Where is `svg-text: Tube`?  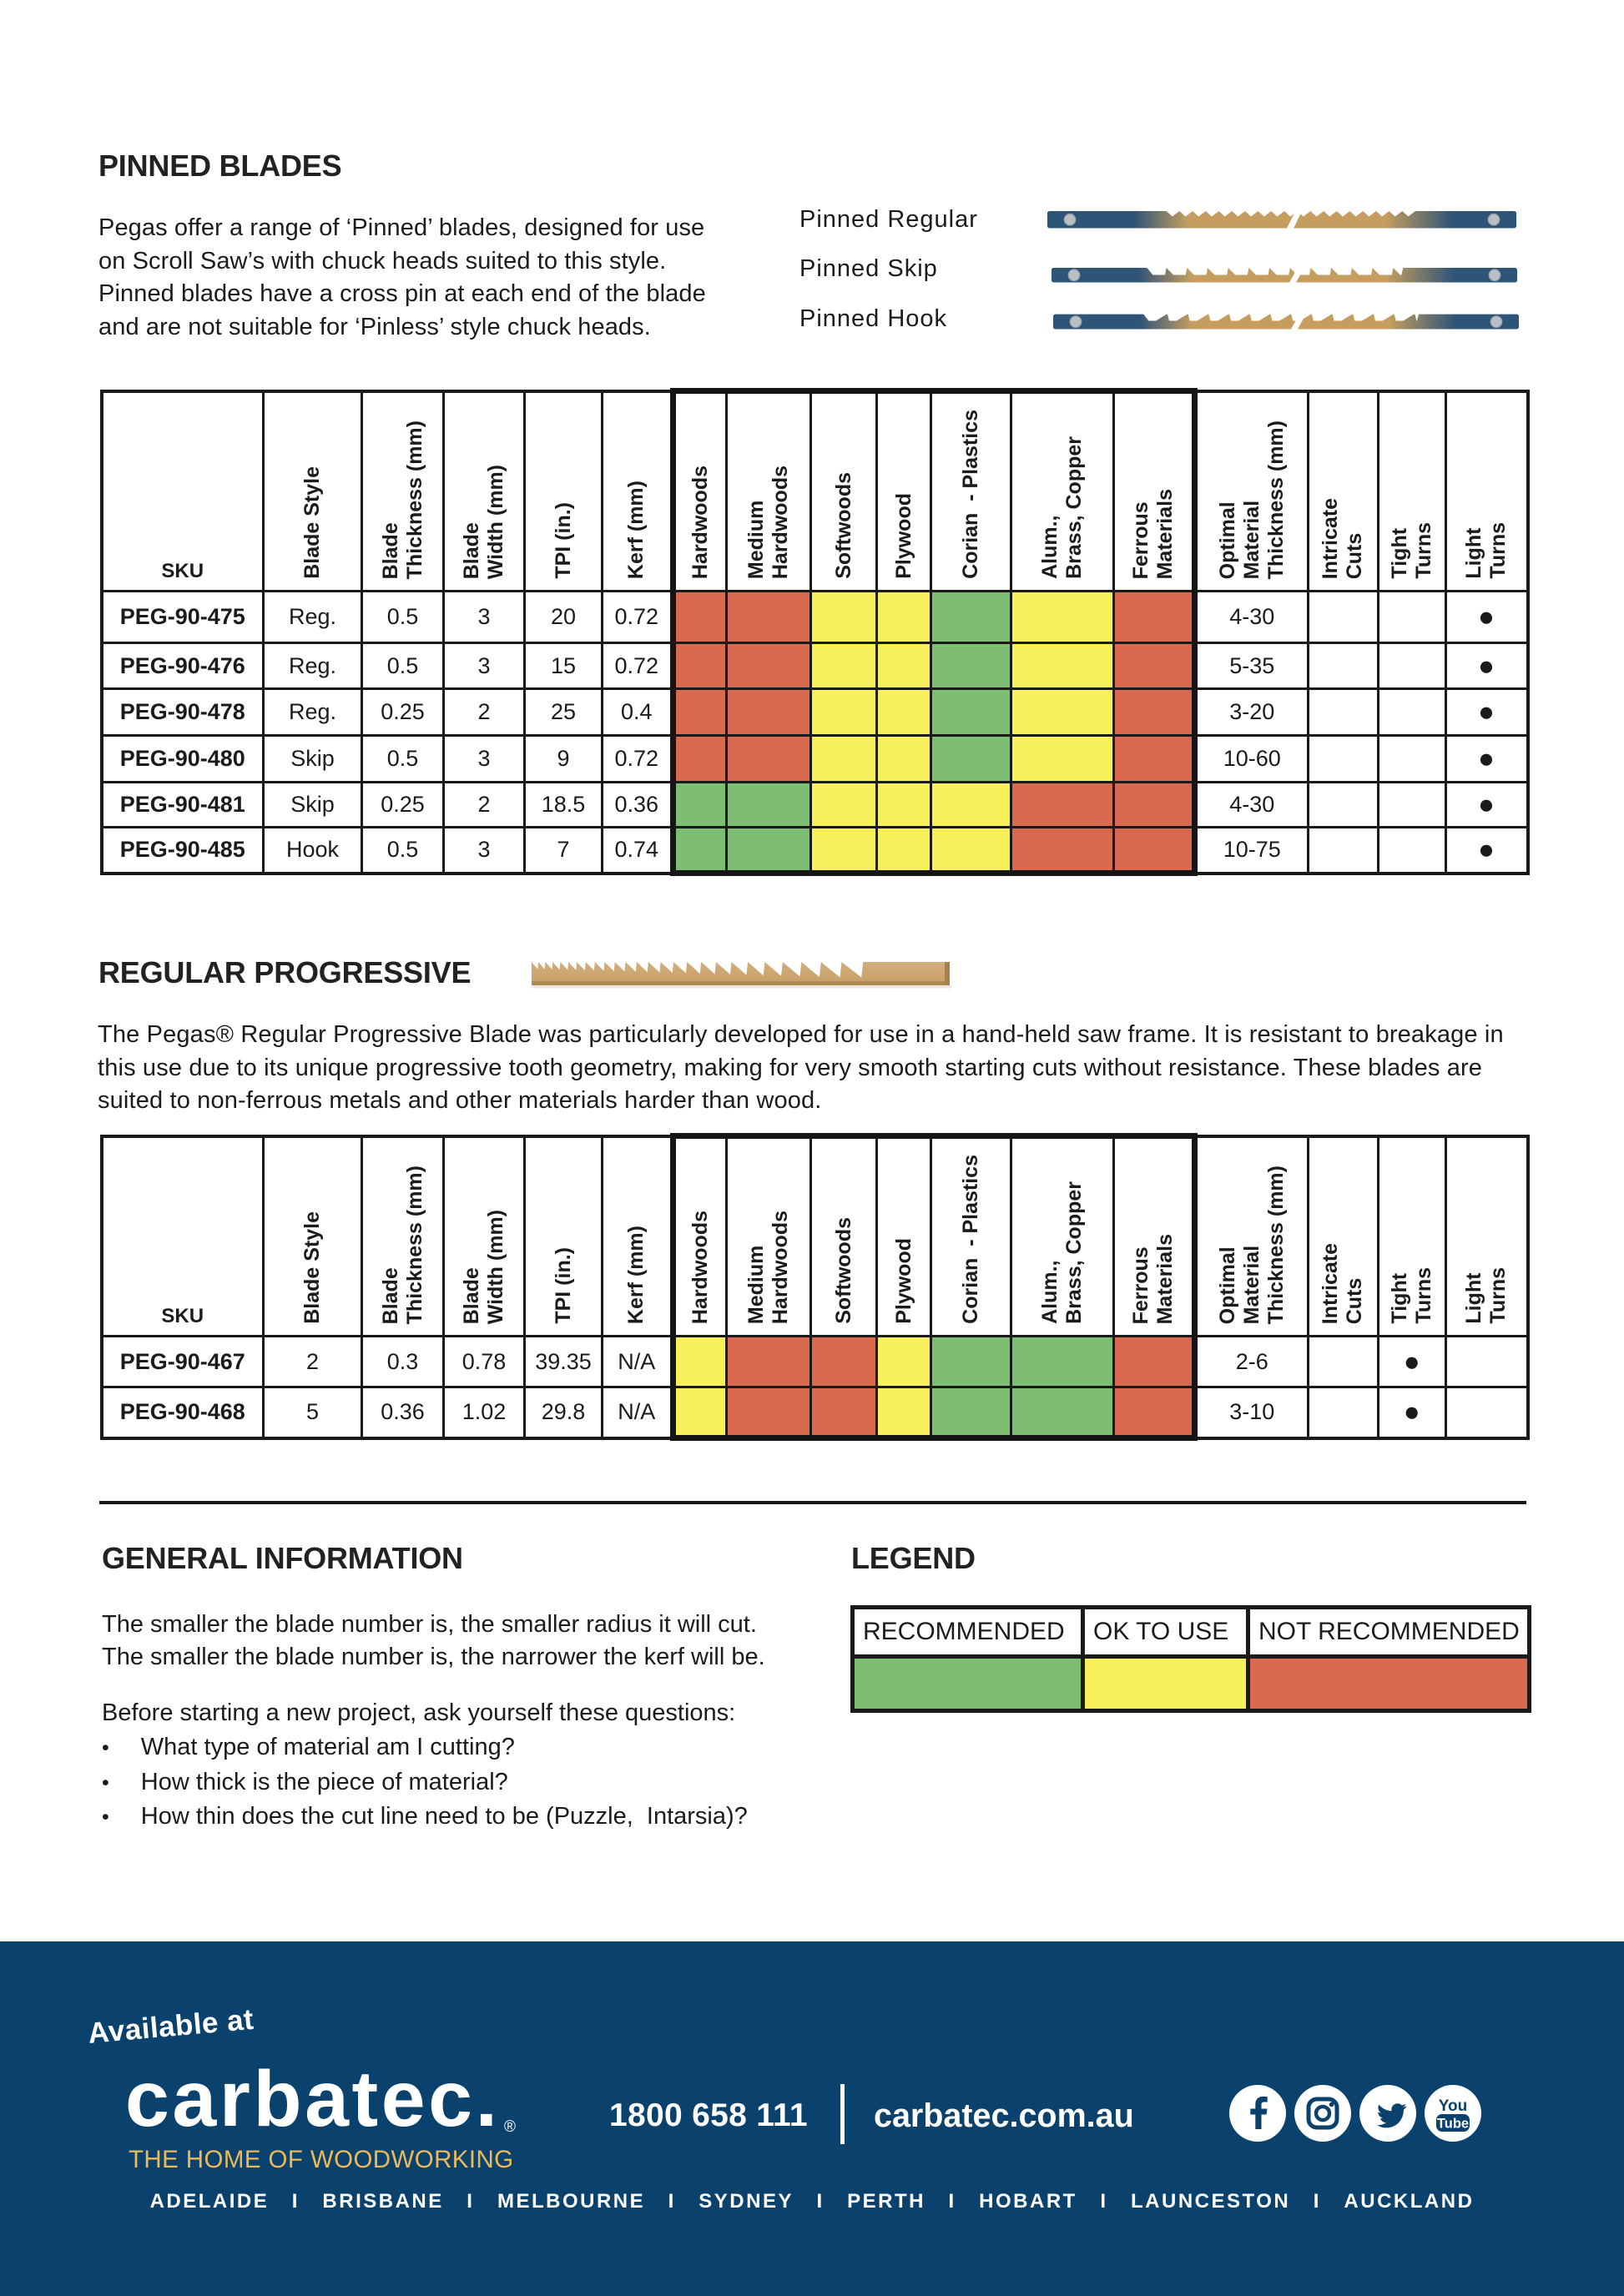 svg-text: Tube is located at coordinates (1453, 2124).